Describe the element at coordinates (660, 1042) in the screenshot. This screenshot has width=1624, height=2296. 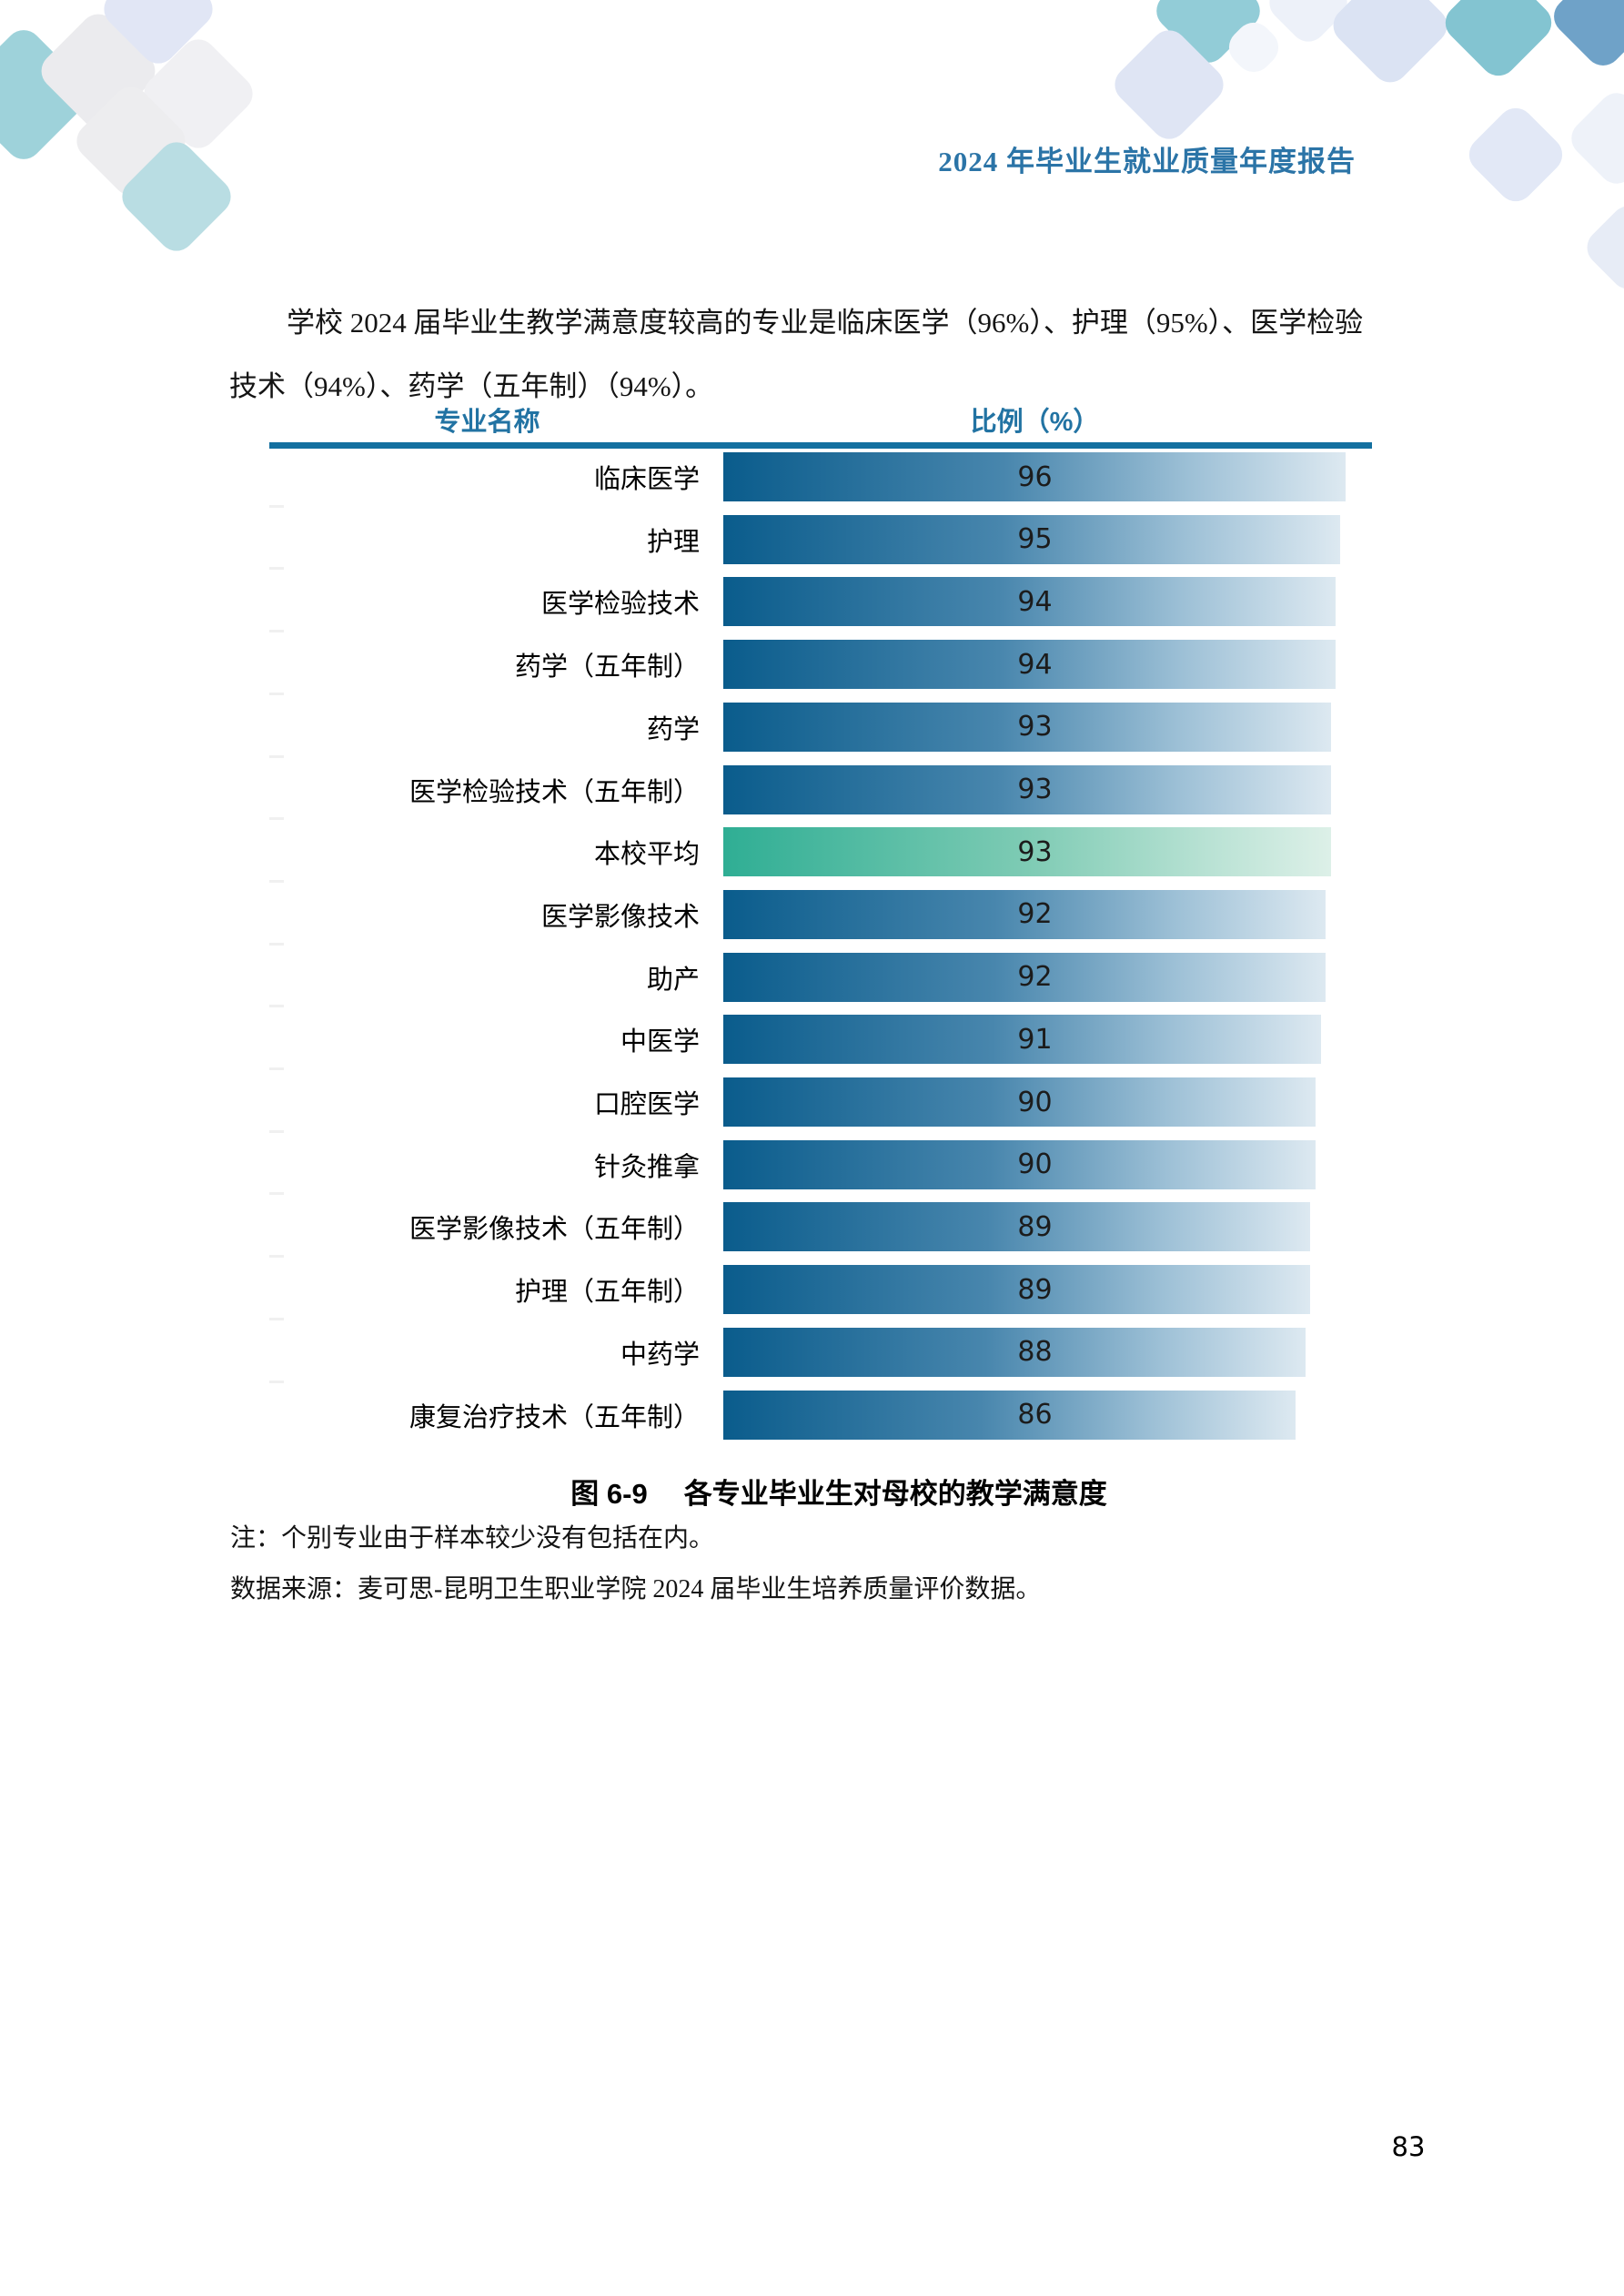
I see `row-label: 中医学` at that location.